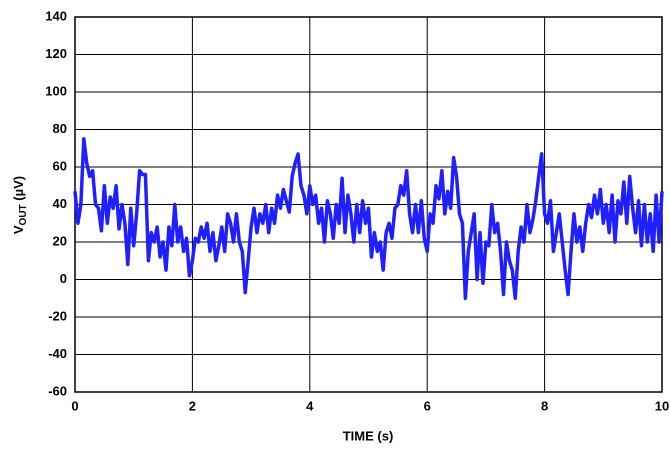  I want to click on x-tick-label: 10, so click(662, 405).